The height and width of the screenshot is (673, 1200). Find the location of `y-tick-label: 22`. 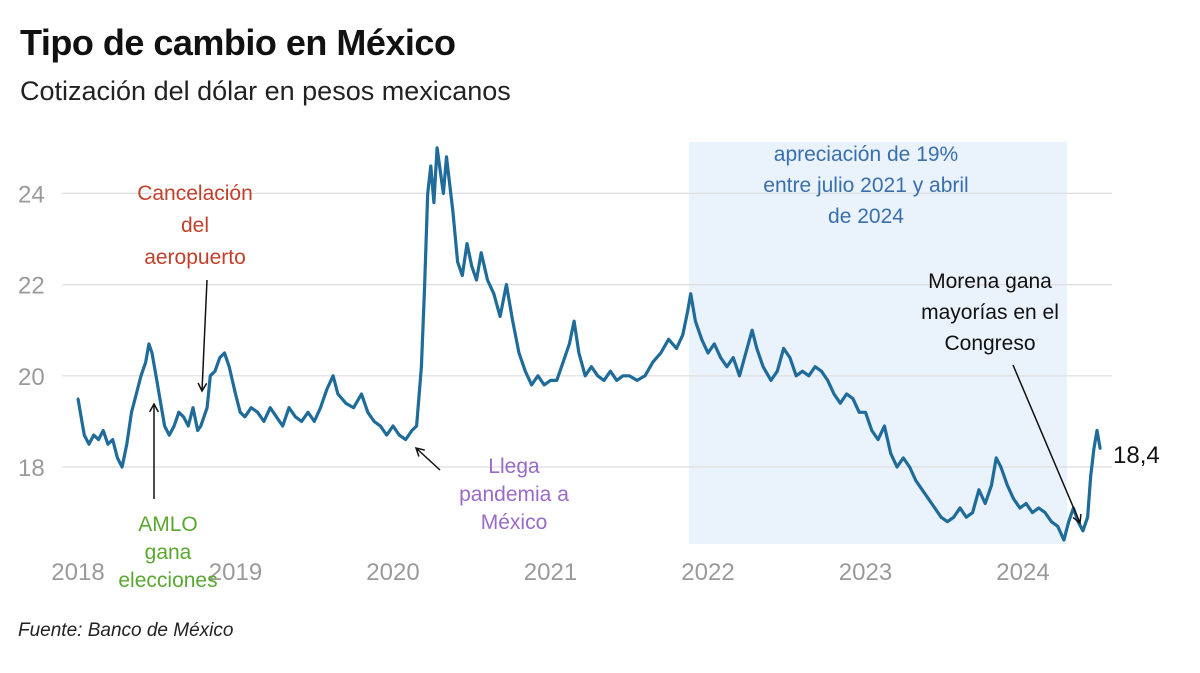

y-tick-label: 22 is located at coordinates (31, 286).